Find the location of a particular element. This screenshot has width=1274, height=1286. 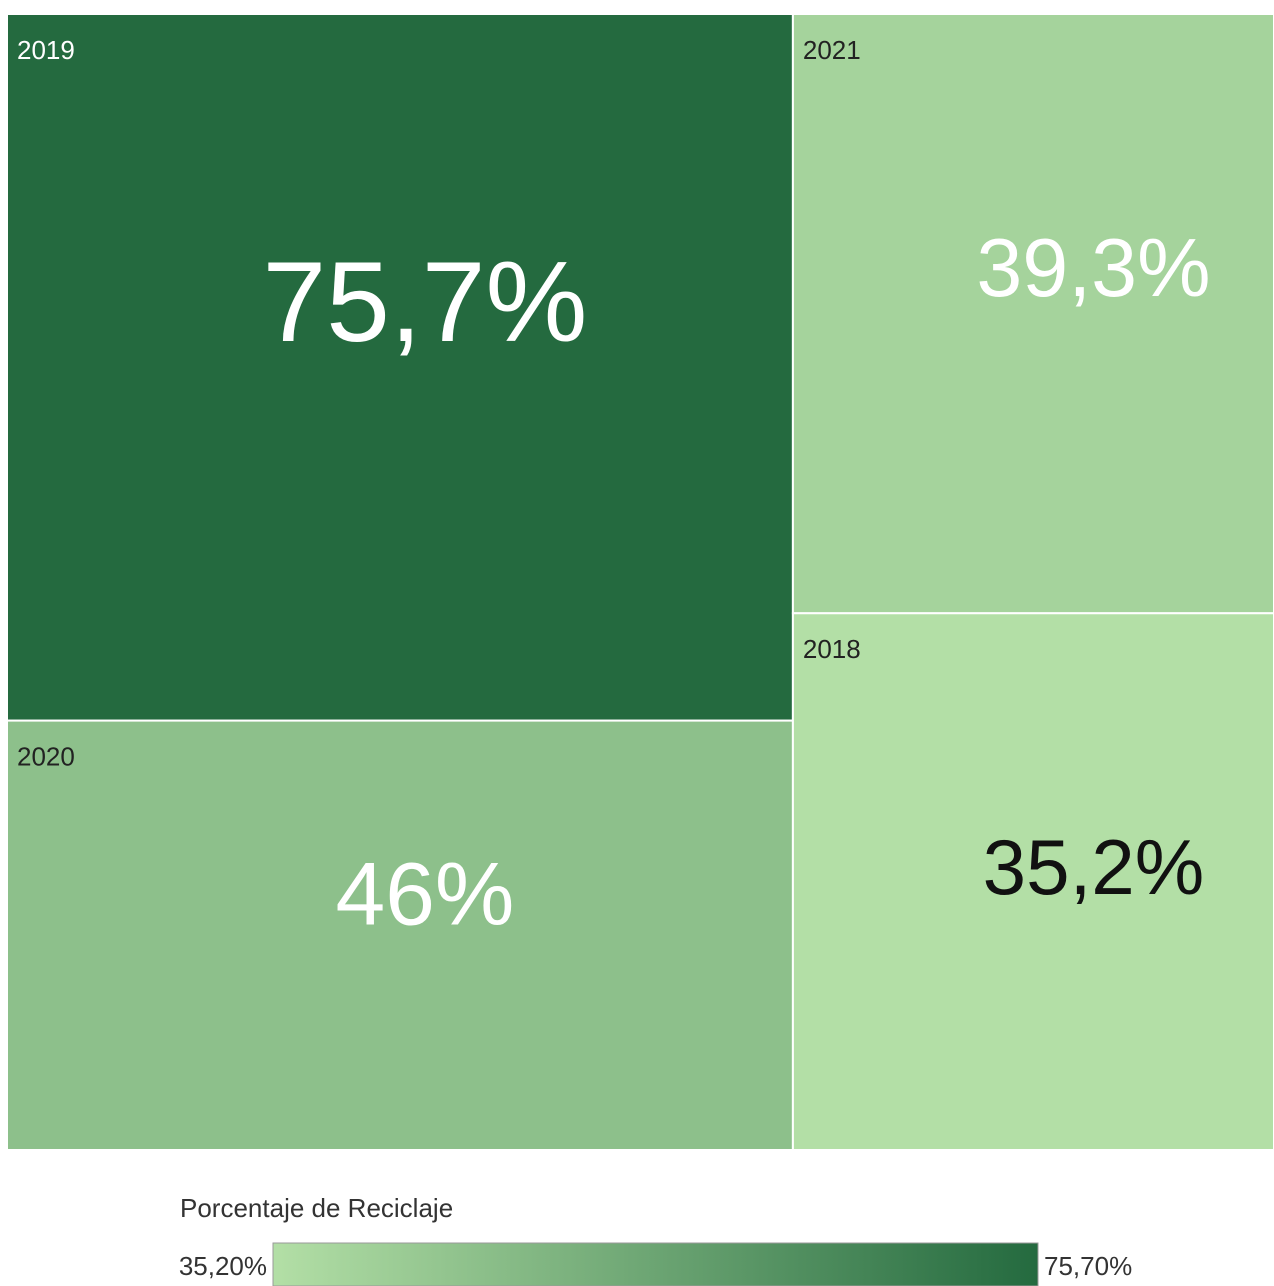

tile-label: 2018 is located at coordinates (832, 649).